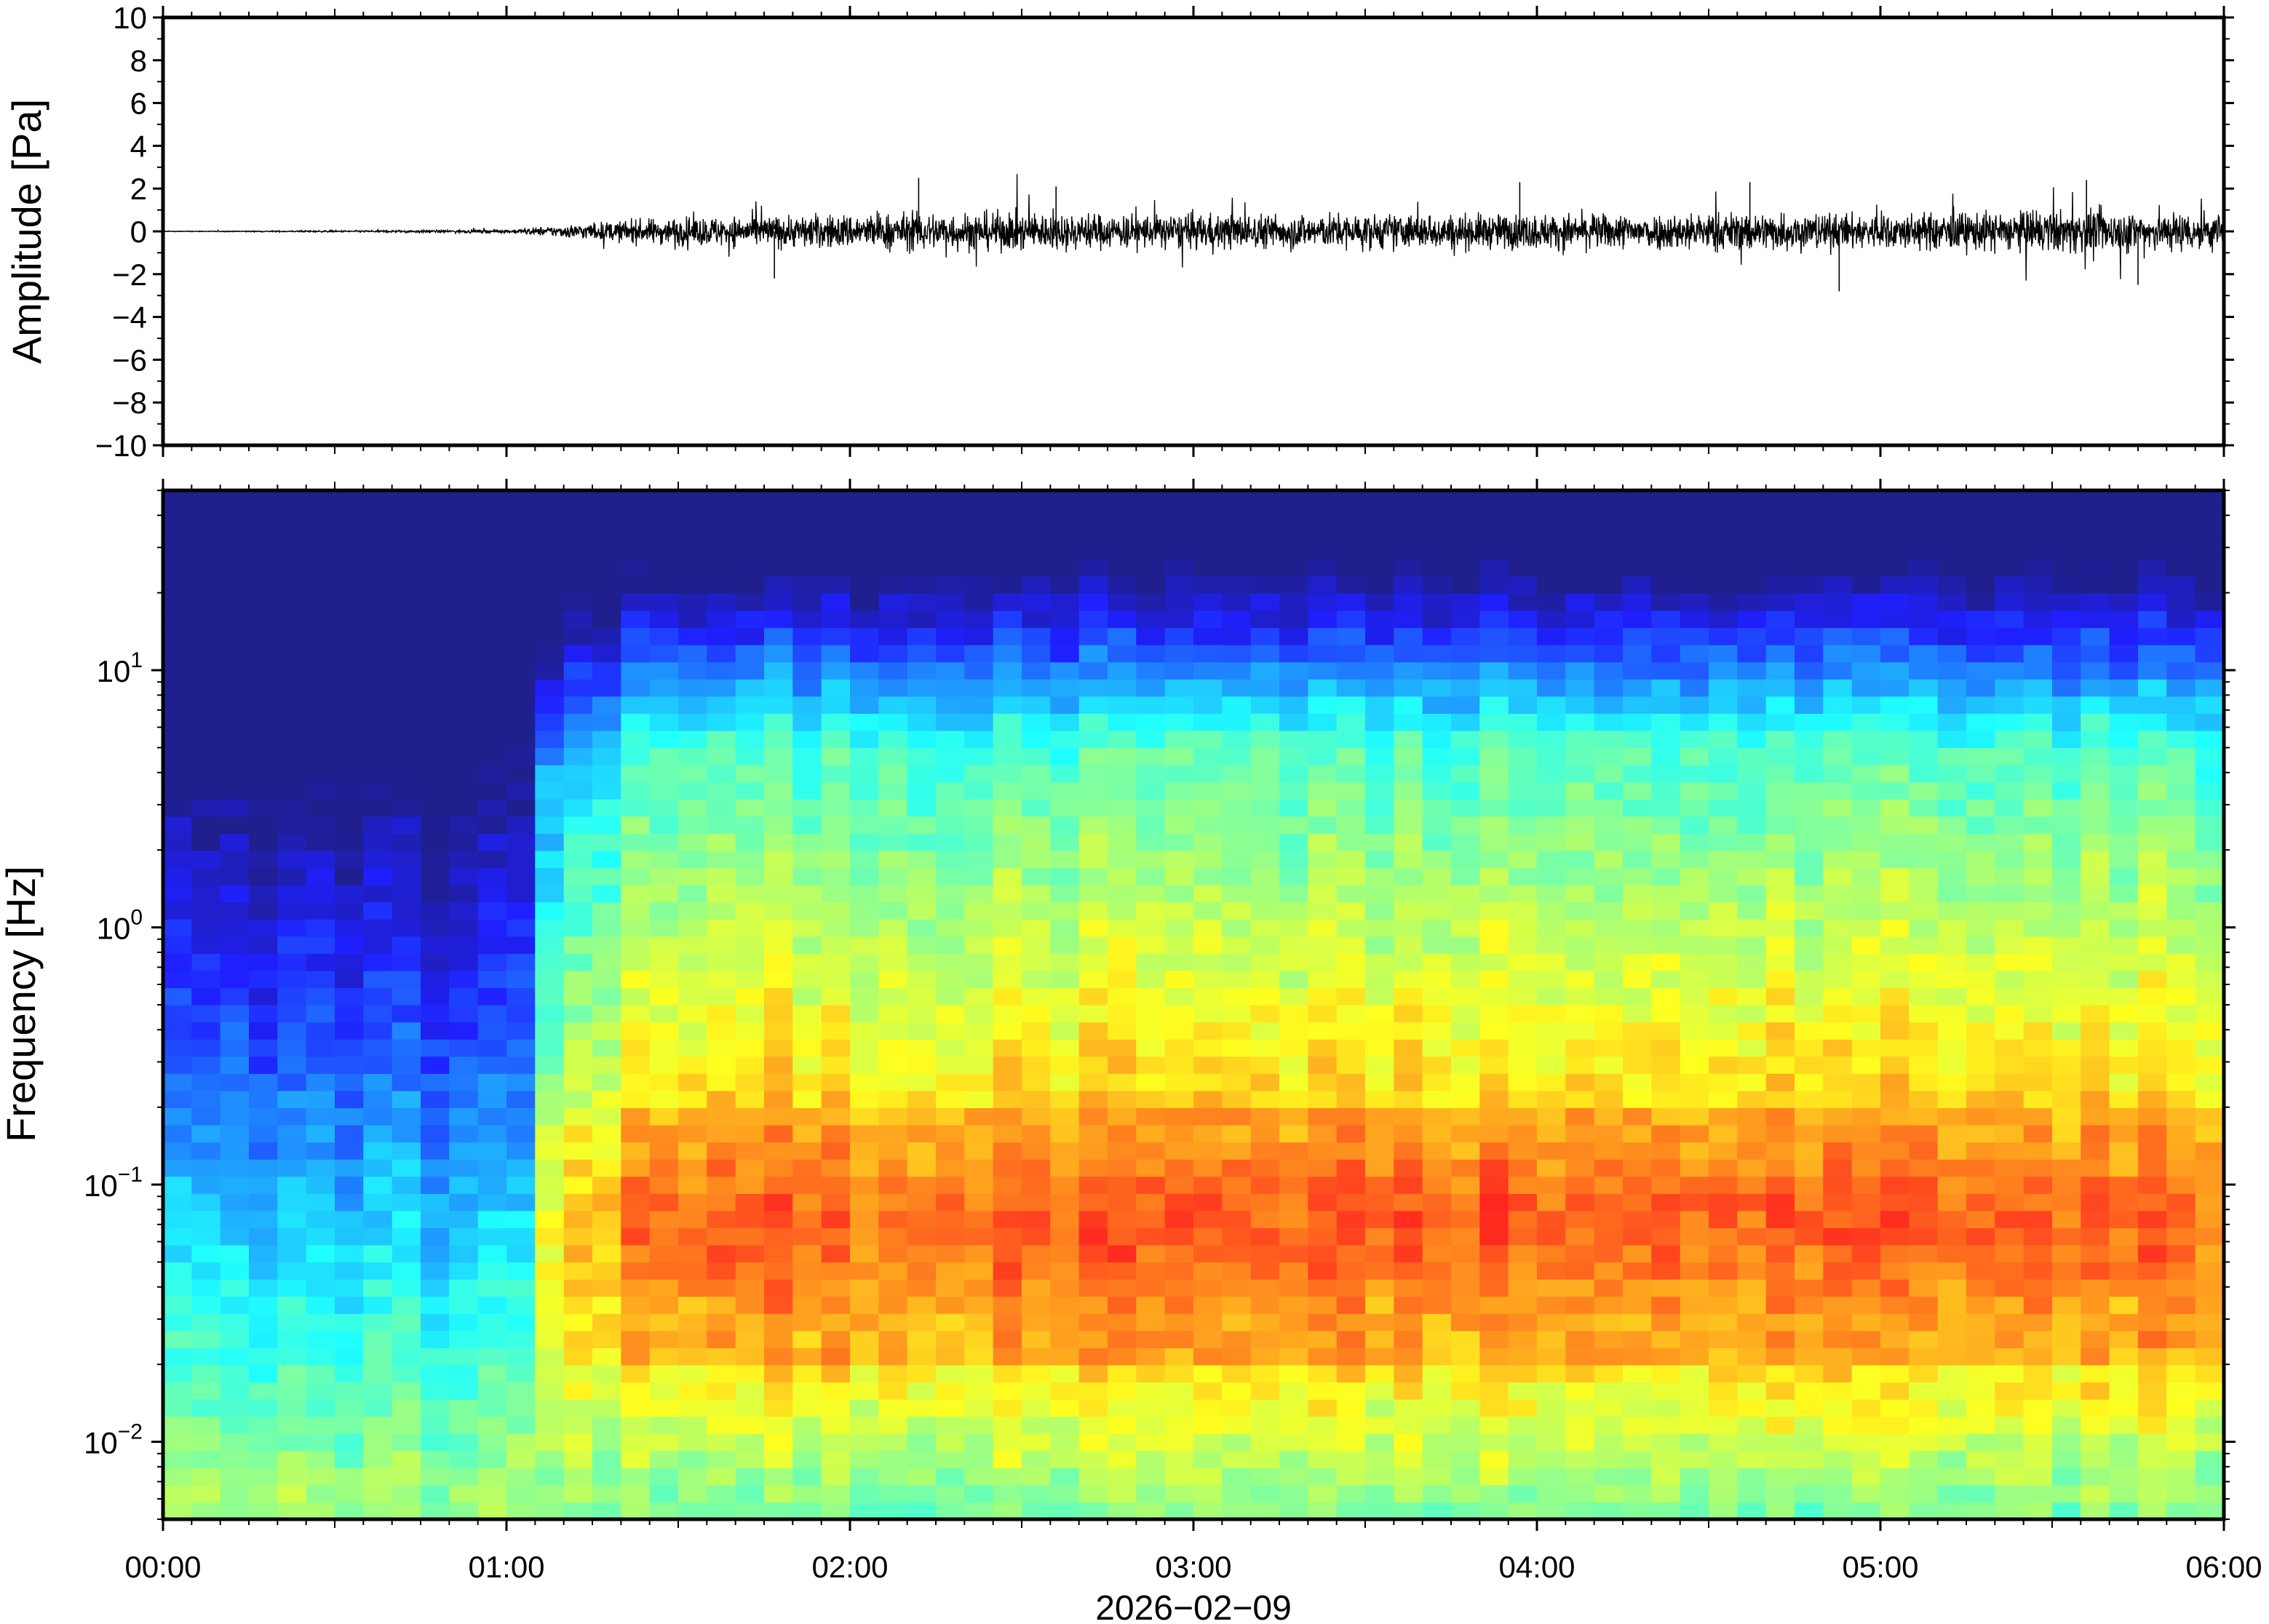  Describe the element at coordinates (114, 1183) in the screenshot. I see `spectrogram-ytick-label: 10−1` at that location.